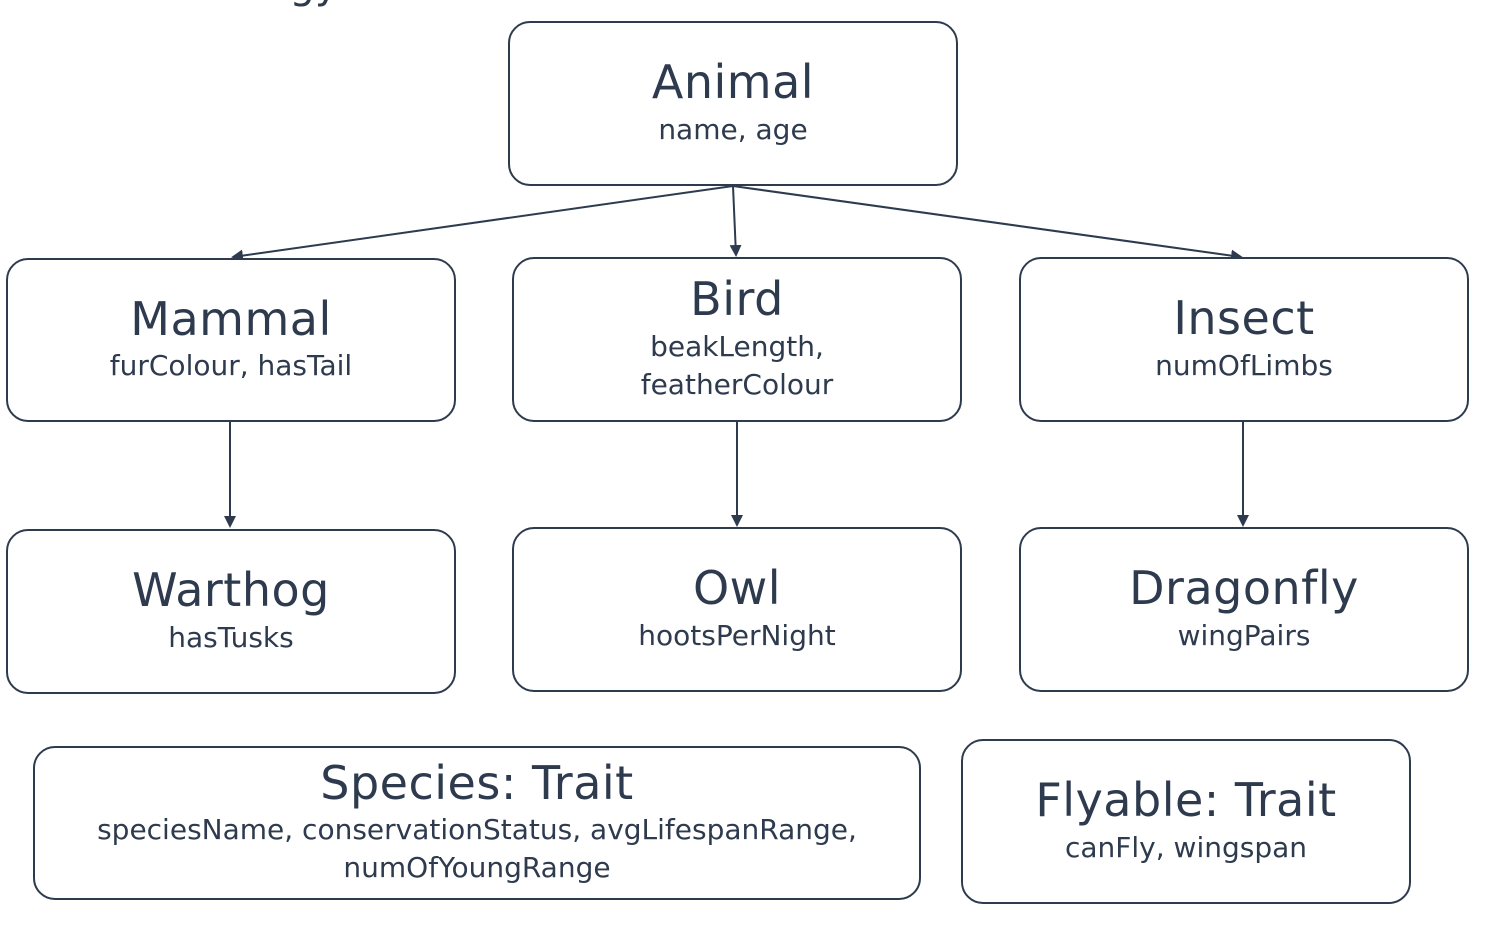 Image resolution: width=1494 pixels, height=948 pixels. I want to click on node-title: Insect, so click(1244, 318).